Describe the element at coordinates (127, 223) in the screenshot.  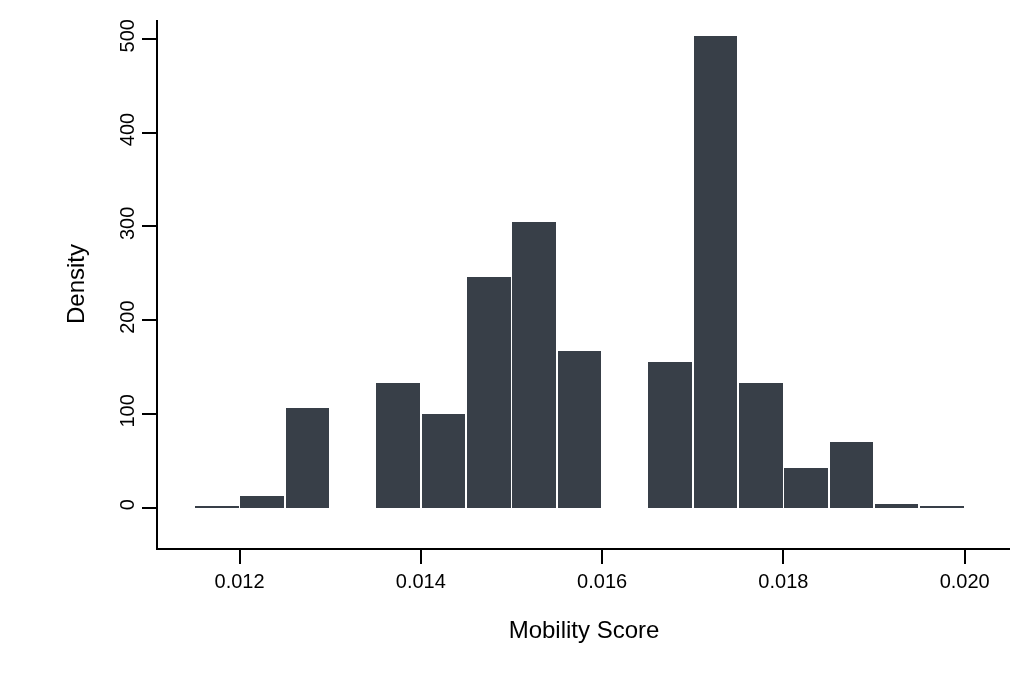
I see `y-tick-label: 300` at that location.